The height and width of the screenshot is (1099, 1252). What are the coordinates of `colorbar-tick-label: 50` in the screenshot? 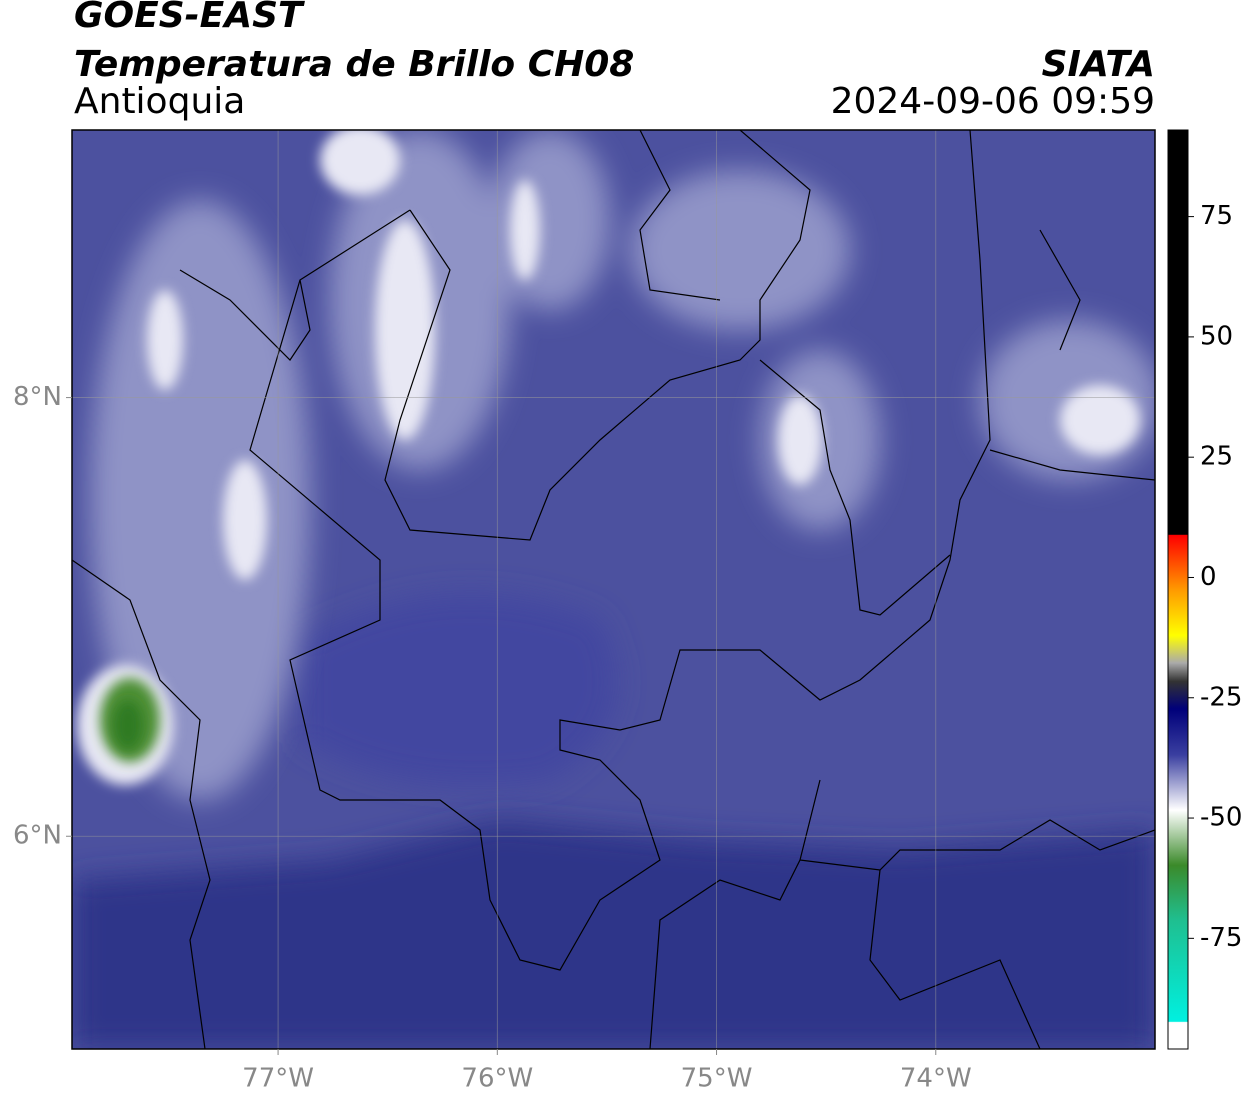 It's located at (1216, 336).